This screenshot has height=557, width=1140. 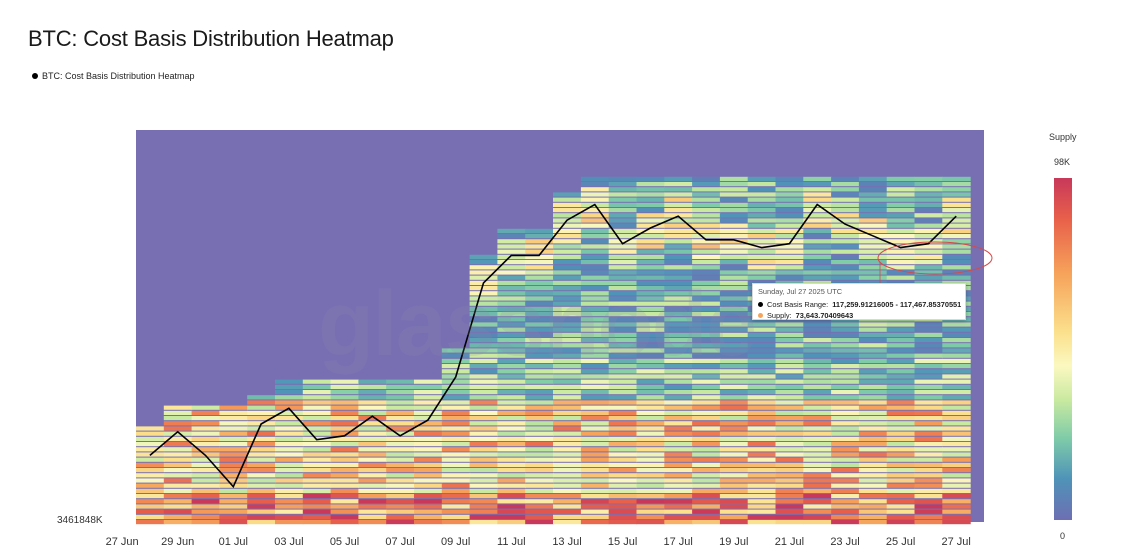 What do you see at coordinates (760, 304) in the screenshot?
I see `range-dot-icon` at bounding box center [760, 304].